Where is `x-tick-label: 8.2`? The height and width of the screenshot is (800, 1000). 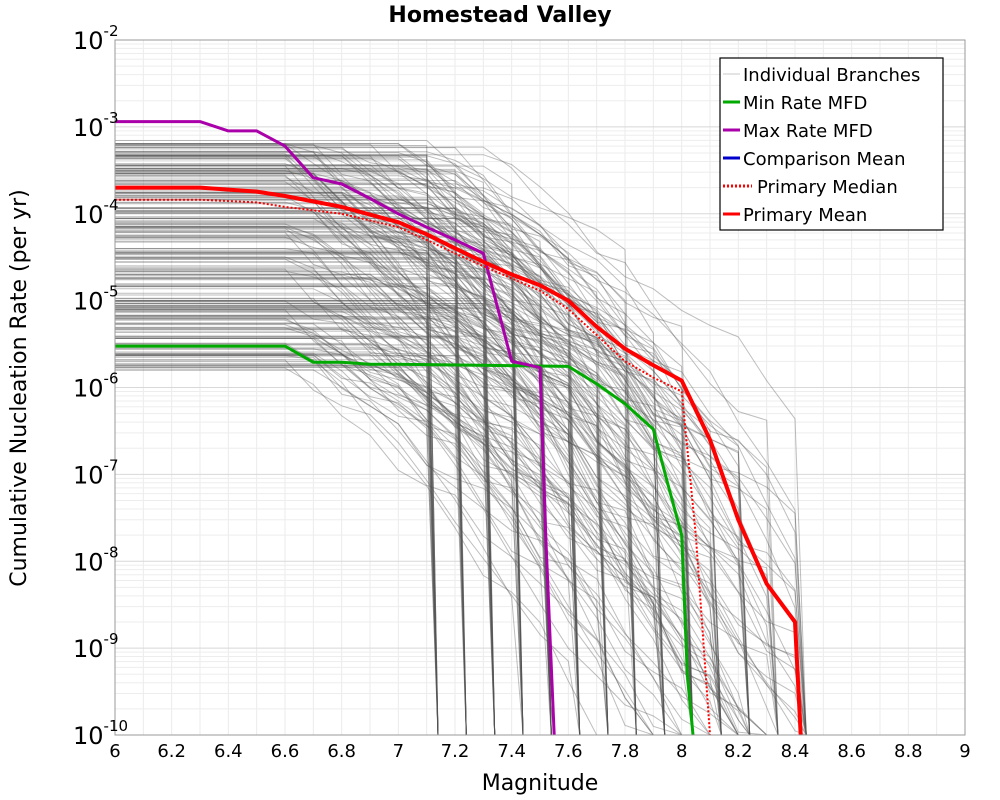
x-tick-label: 8.2 is located at coordinates (738, 751).